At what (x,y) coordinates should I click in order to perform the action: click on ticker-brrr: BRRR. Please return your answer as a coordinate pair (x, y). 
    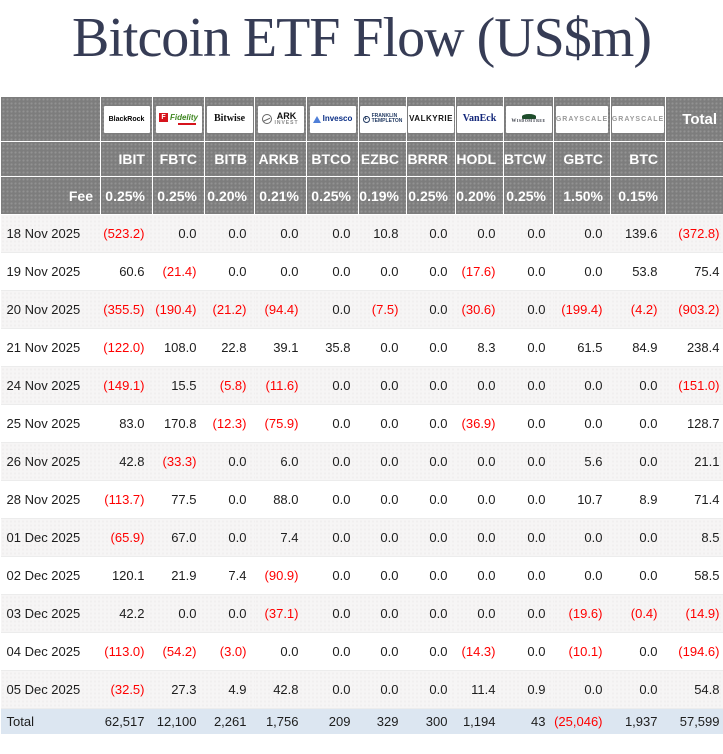
    Looking at the image, I should click on (431, 159).